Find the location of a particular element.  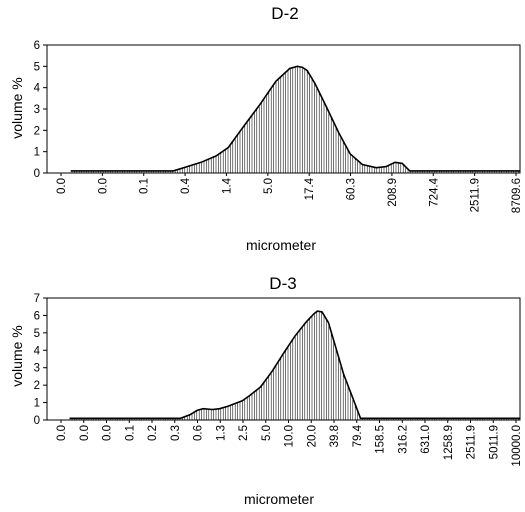

x-tick-label: 79.4 is located at coordinates (358, 435).